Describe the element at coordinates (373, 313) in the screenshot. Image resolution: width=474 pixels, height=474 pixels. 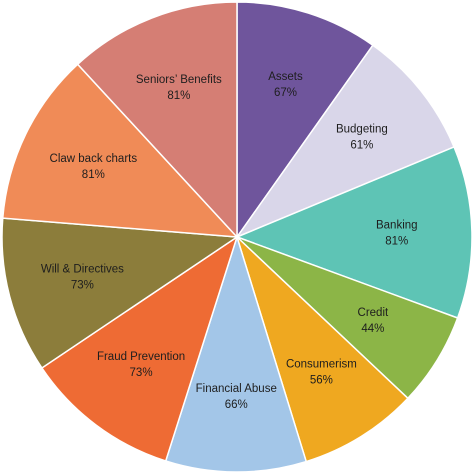
I see `slice-label: Credit` at that location.